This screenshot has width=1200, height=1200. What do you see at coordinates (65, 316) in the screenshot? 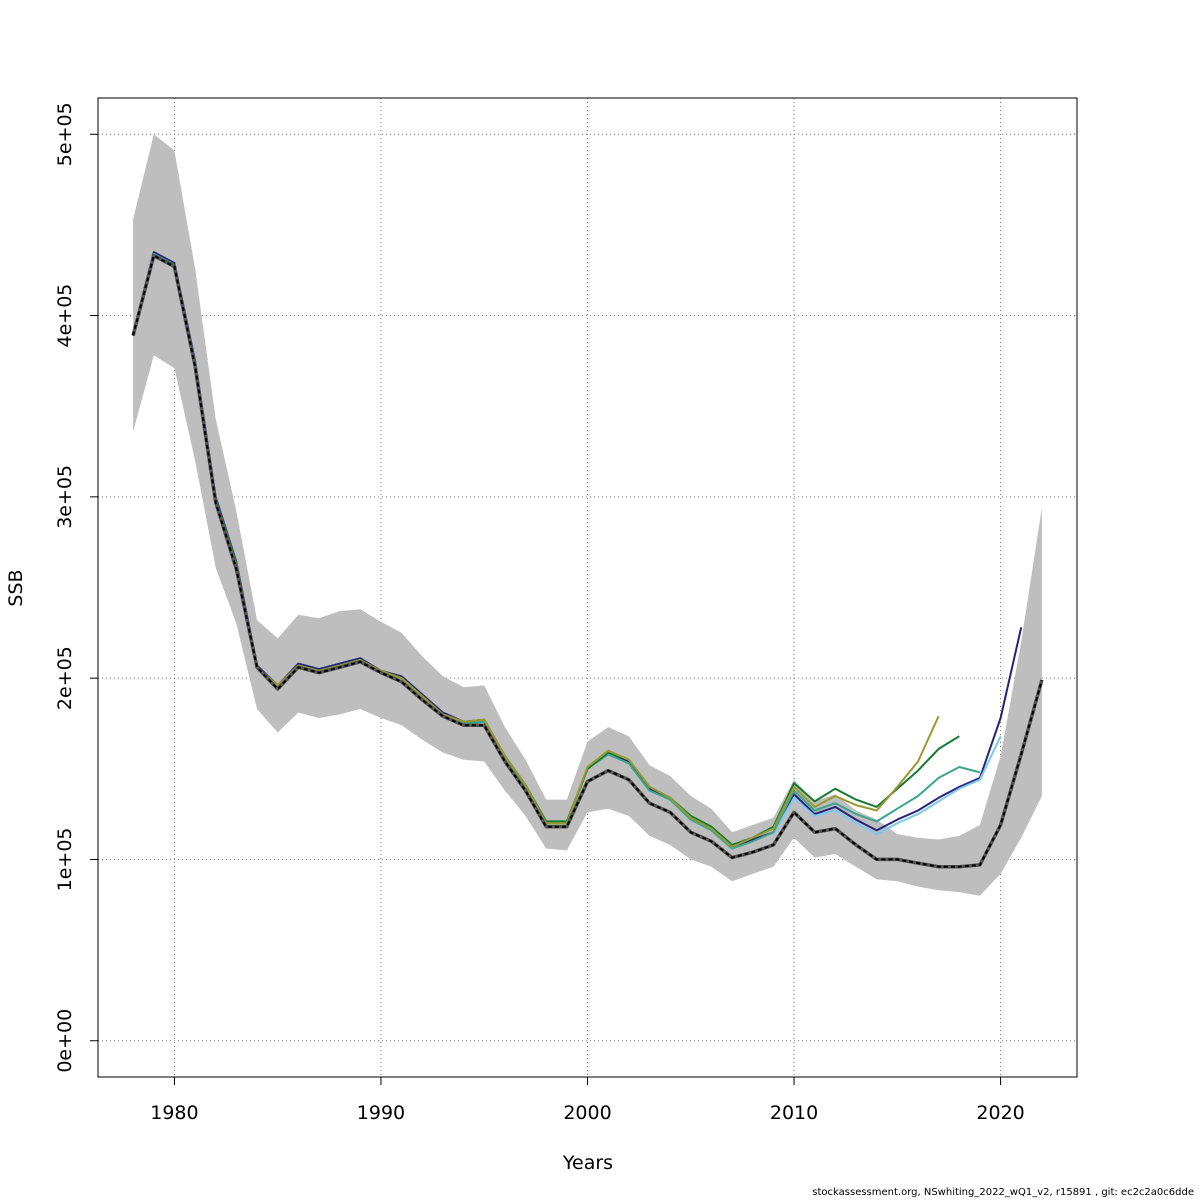
I see `y-tick-label: 4e+05` at bounding box center [65, 316].